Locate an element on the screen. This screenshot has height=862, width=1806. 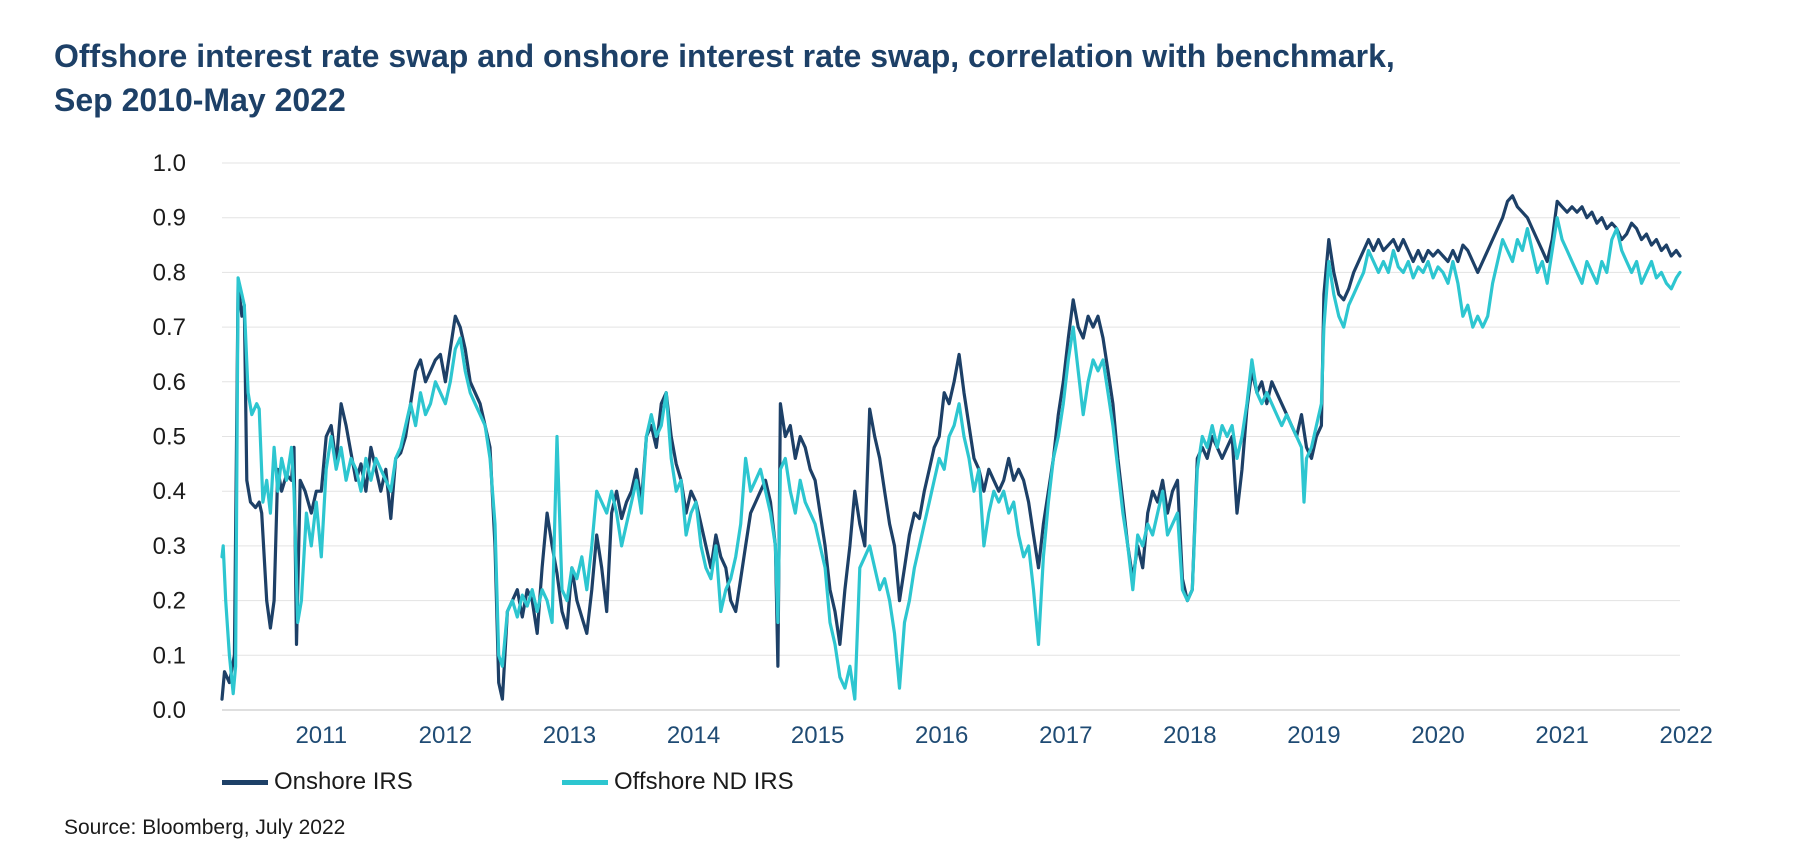
x-tick-label: 2021 is located at coordinates (1561, 735).